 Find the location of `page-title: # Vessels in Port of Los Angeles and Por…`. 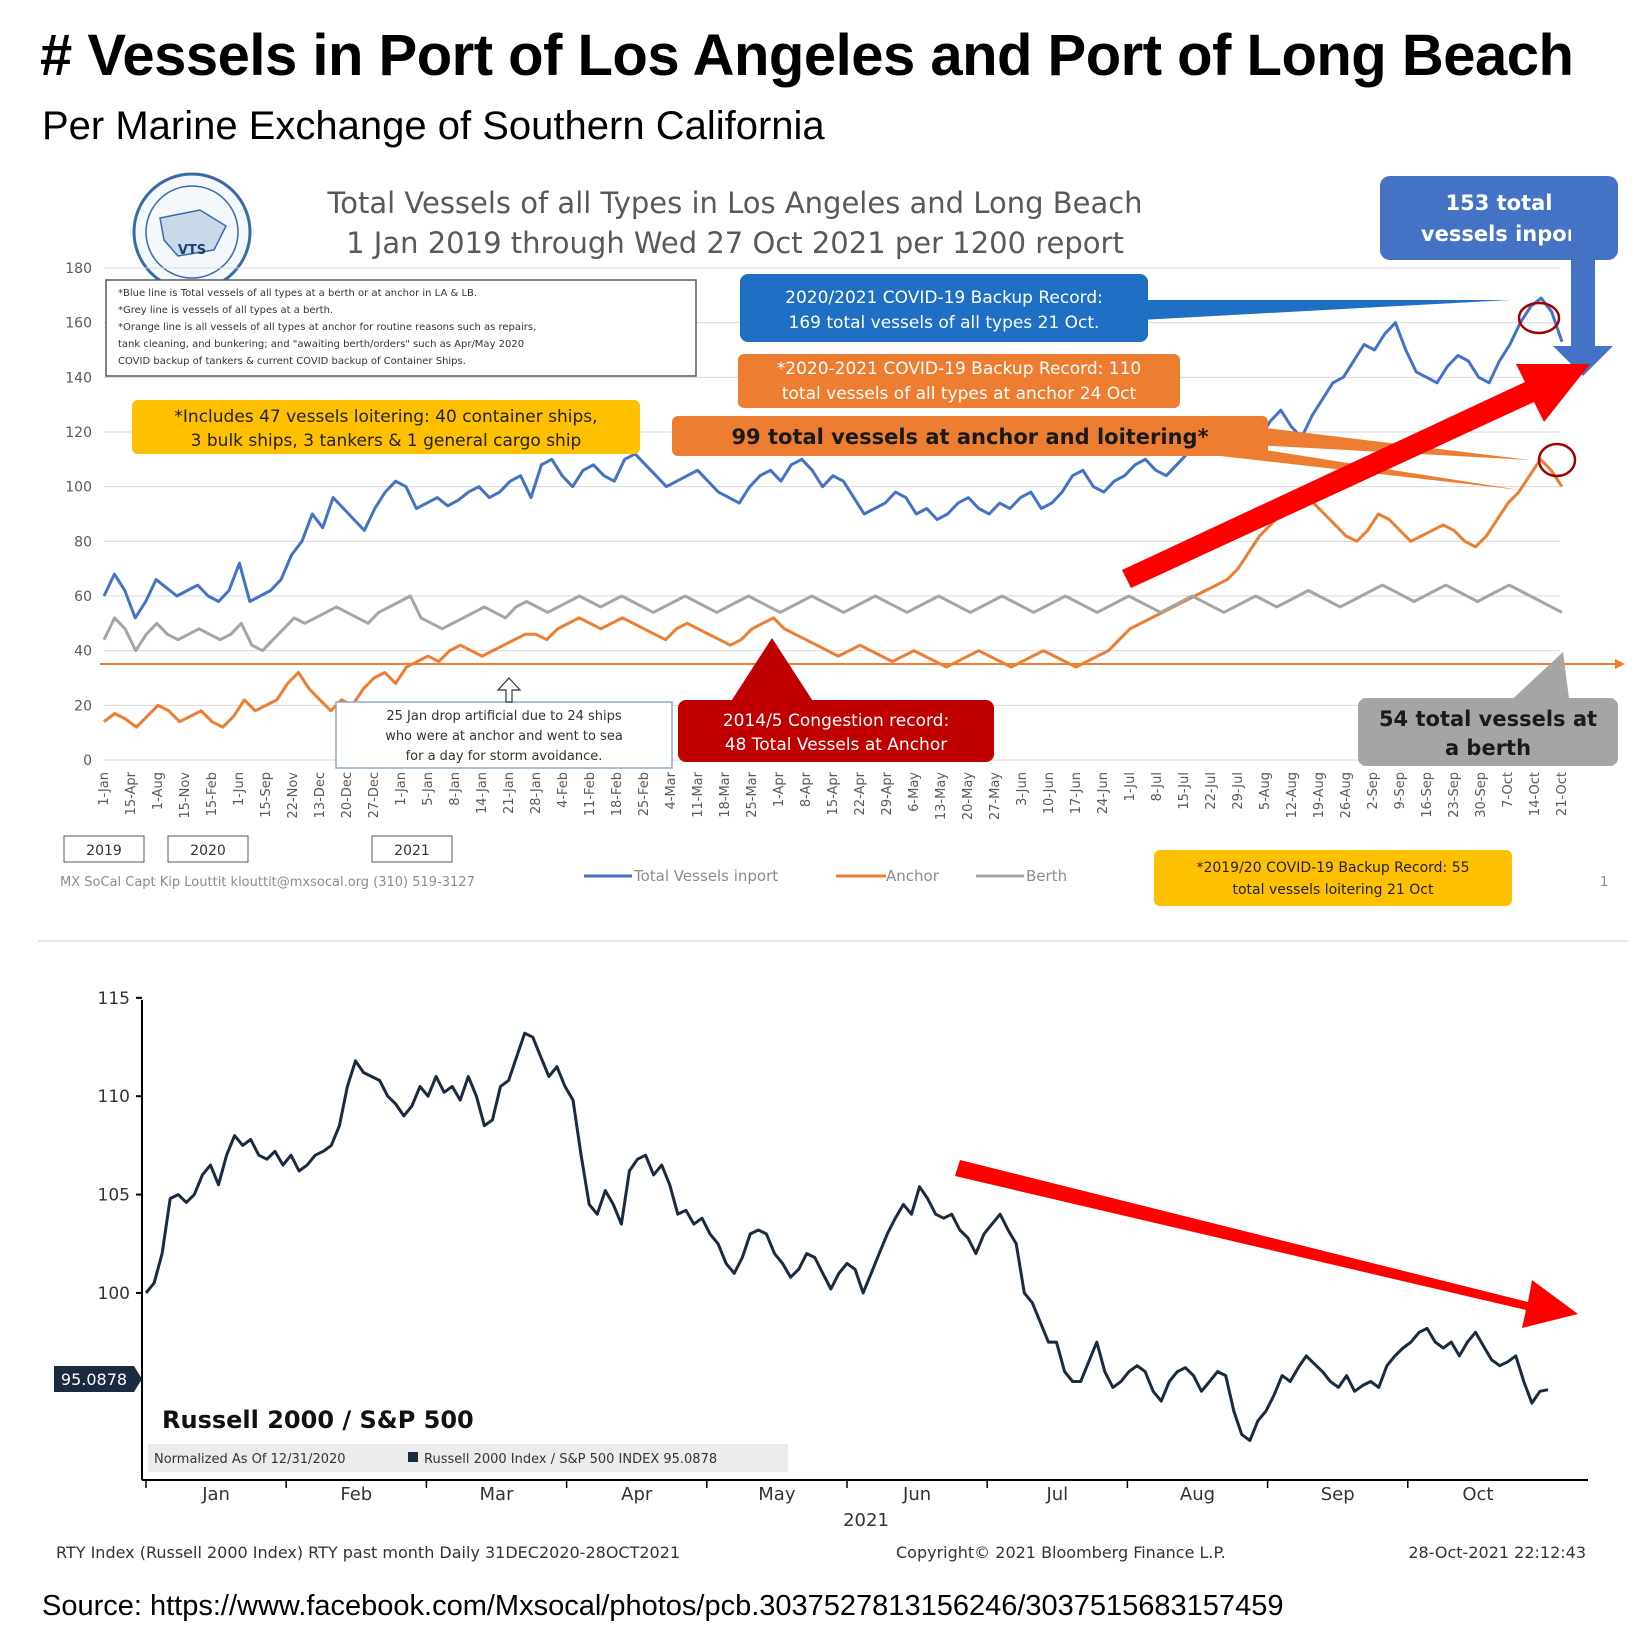

page-title: # Vessels in Port of Los Angeles and Por… is located at coordinates (807, 55).